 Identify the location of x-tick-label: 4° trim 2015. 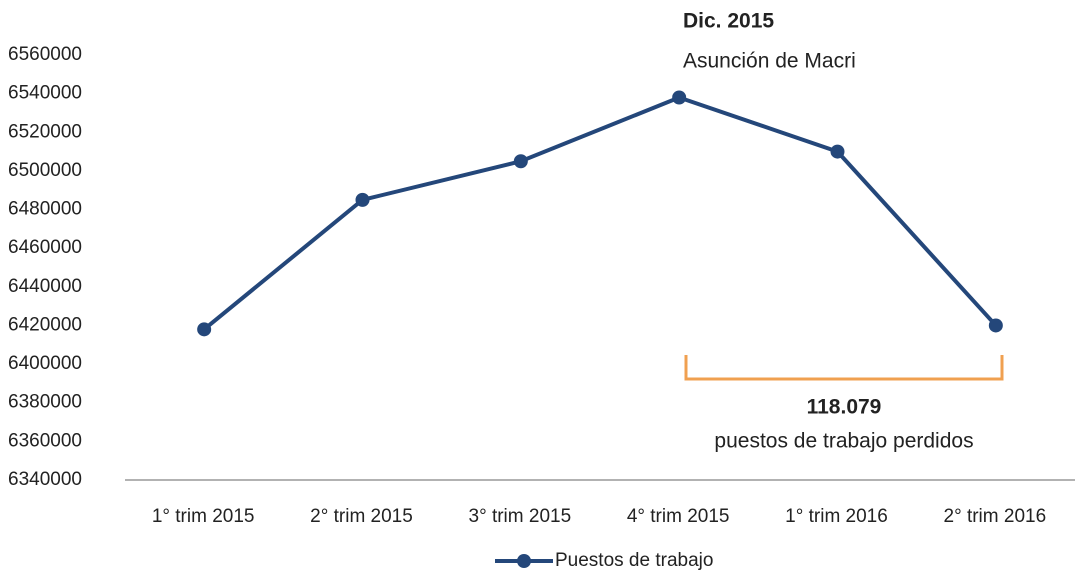
(678, 516).